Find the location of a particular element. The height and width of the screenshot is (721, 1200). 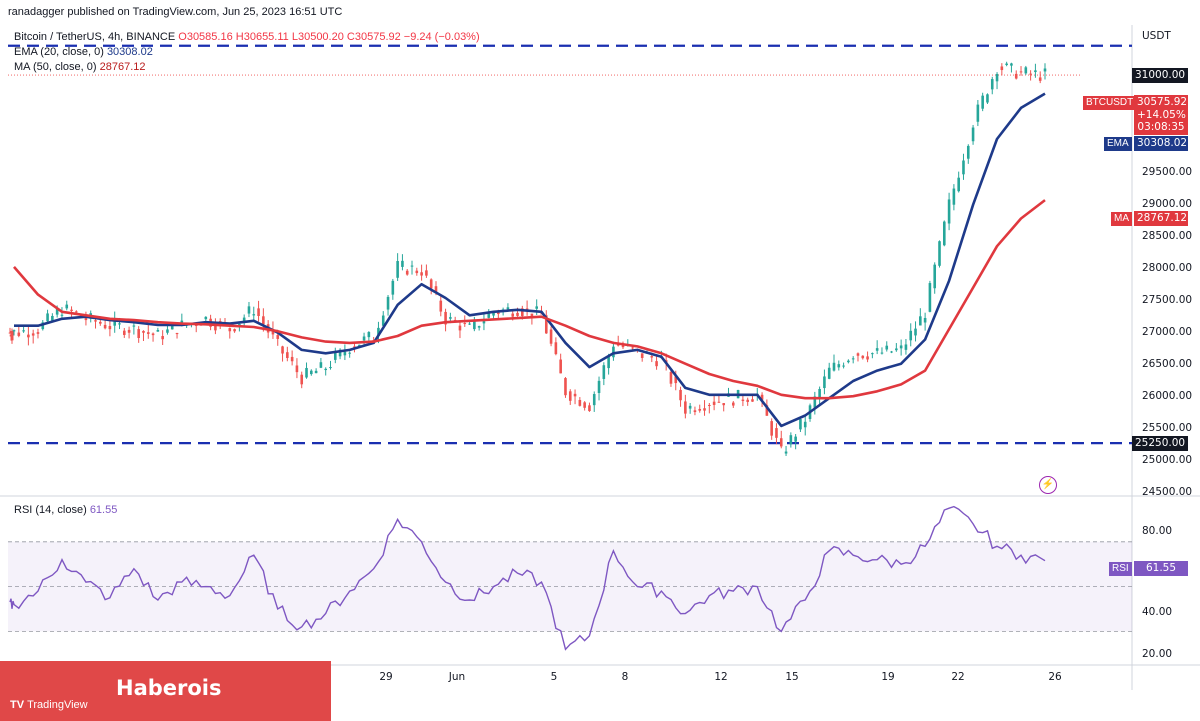

ohlc-high: H30655.11 is located at coordinates (262, 37).